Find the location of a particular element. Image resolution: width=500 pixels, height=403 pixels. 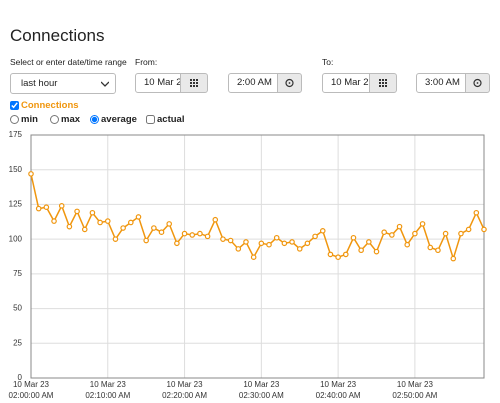

mode-label: max is located at coordinates (71, 119).